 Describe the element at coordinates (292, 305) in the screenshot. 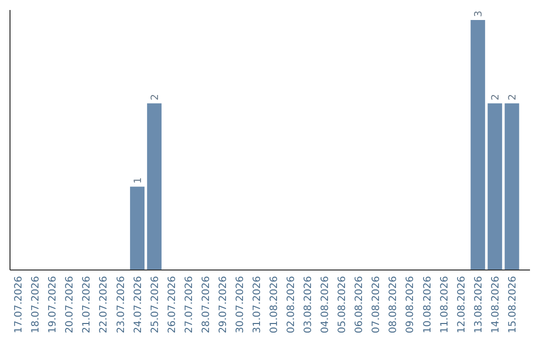

I see `x-tick-label: 02.08.2026` at that location.